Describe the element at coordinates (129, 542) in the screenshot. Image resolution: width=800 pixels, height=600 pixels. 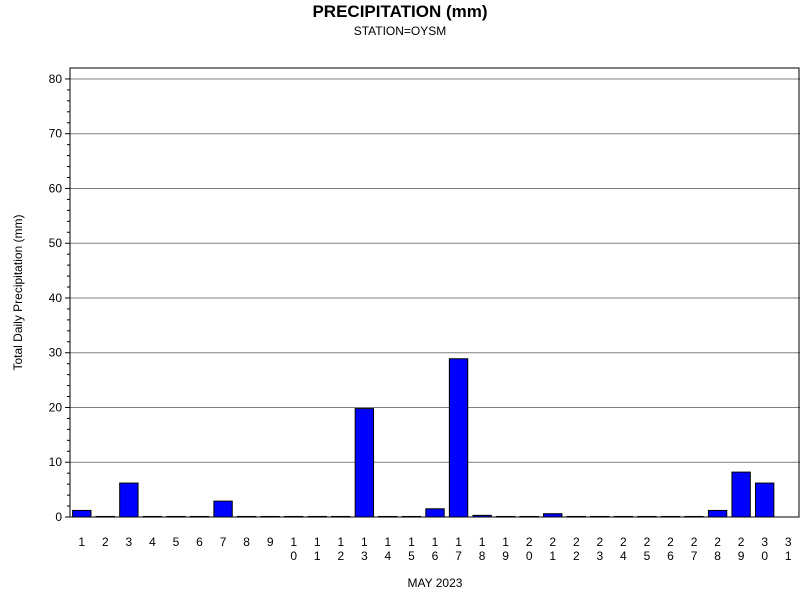
I see `x-tick-label: 3` at that location.